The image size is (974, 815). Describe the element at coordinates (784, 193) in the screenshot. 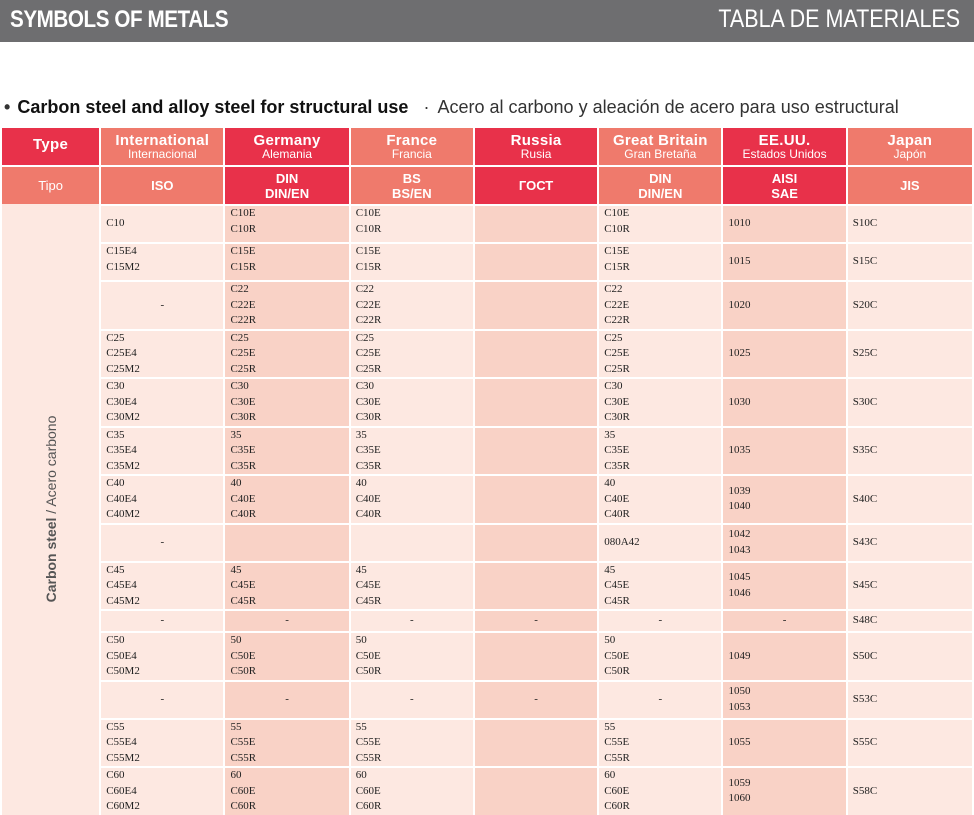

I see `standard-label: SAE` at that location.